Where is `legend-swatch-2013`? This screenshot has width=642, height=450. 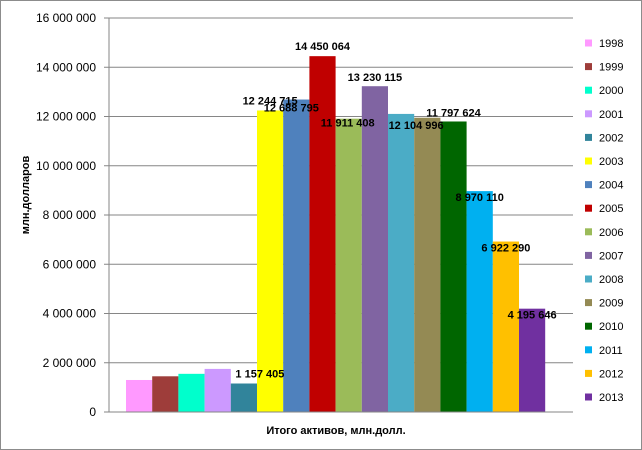
legend-swatch-2013 is located at coordinates (588, 397).